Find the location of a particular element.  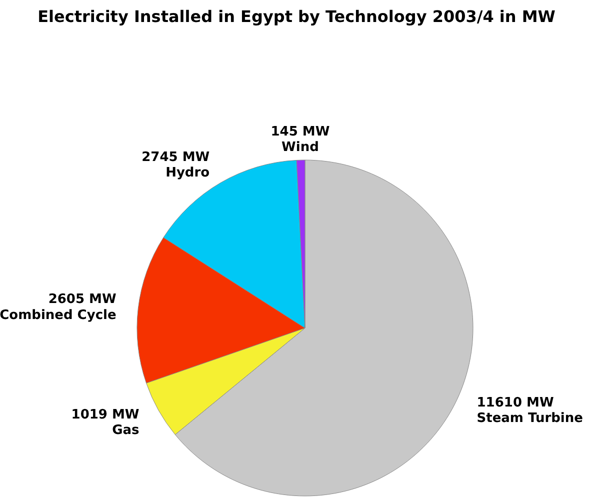

slice-label: Hydro is located at coordinates (188, 173).